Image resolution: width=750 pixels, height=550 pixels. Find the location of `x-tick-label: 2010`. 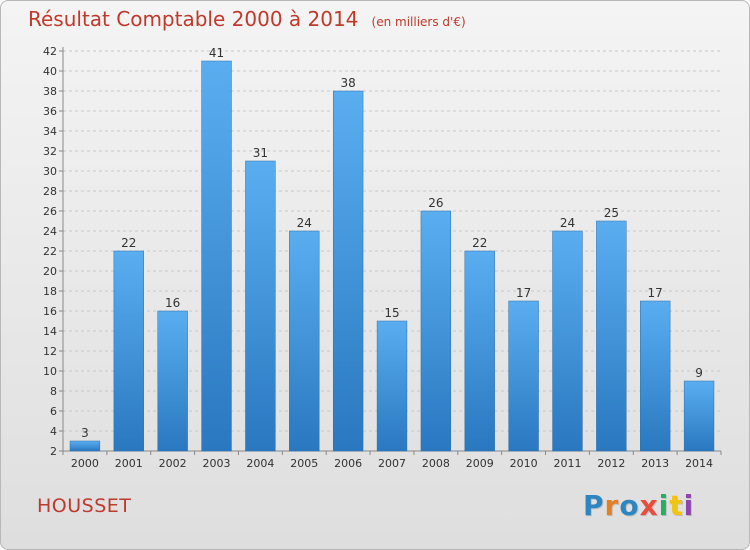

x-tick-label: 2010 is located at coordinates (524, 463).